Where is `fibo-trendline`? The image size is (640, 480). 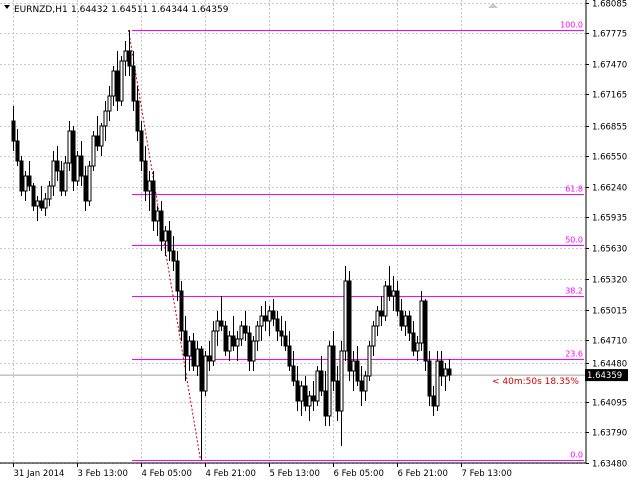
fibo-trendline is located at coordinates (164, 245).